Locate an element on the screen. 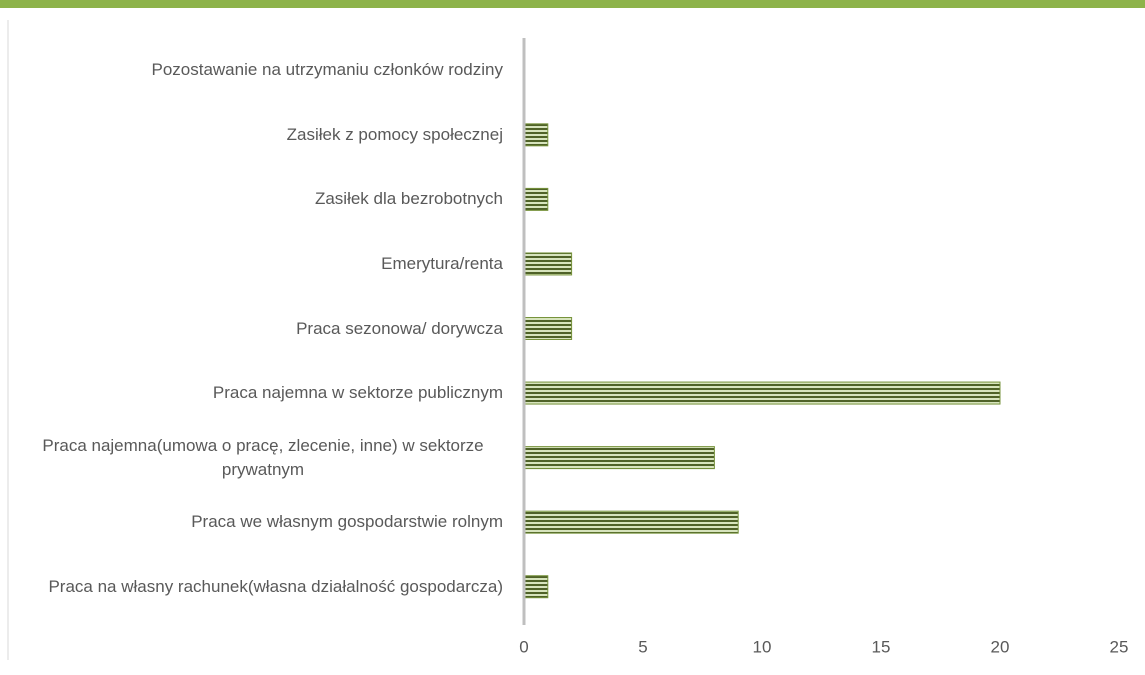 Image resolution: width=1145 pixels, height=675 pixels. x-tick-label: 5 is located at coordinates (642, 646).